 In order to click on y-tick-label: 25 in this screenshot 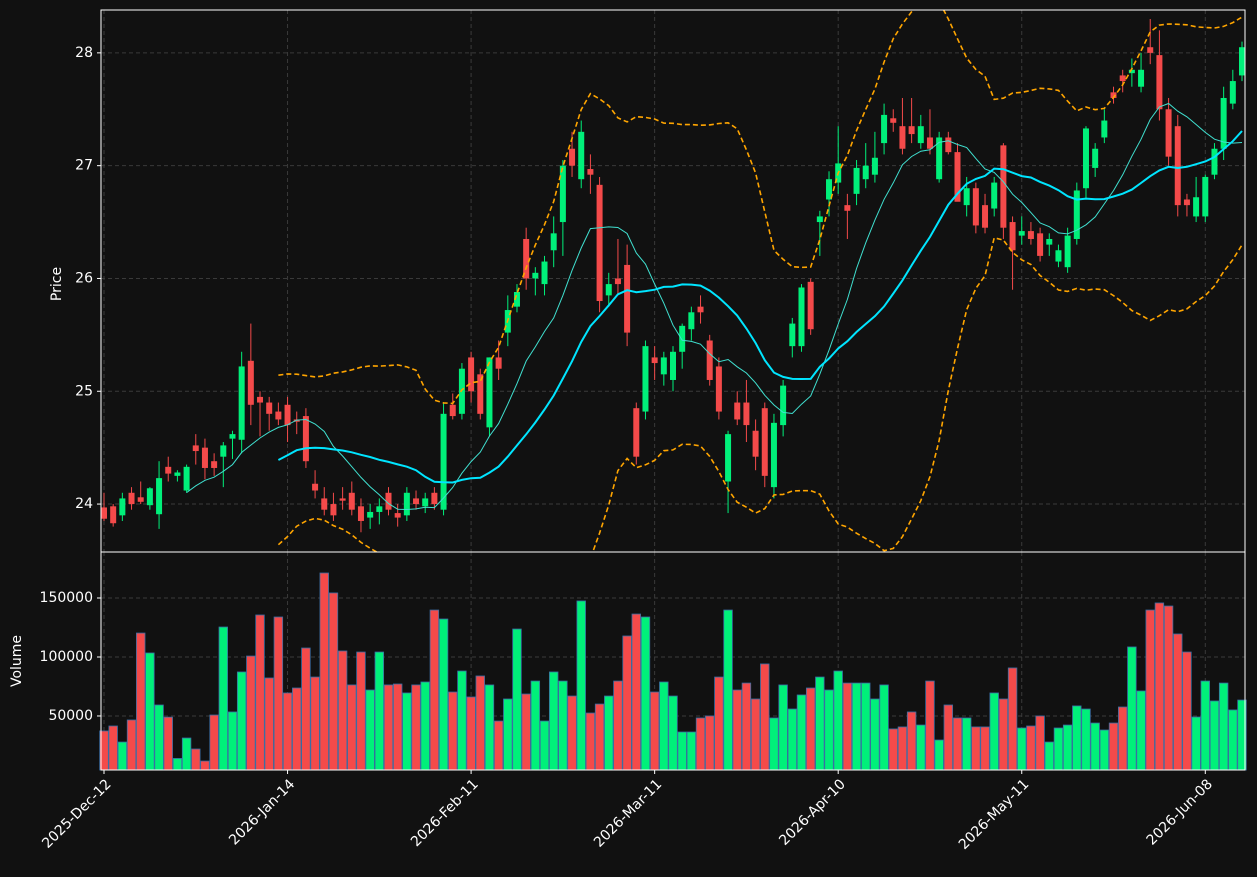, I will do `click(84, 391)`.